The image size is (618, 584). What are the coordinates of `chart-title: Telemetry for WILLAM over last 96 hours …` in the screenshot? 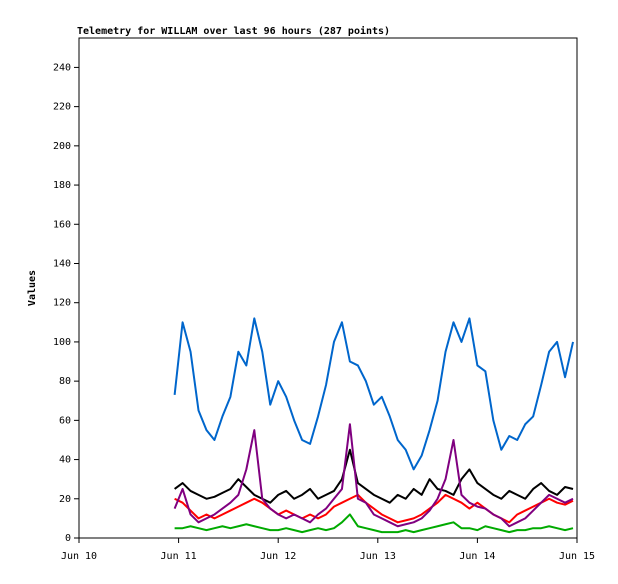 It's located at (233, 31).